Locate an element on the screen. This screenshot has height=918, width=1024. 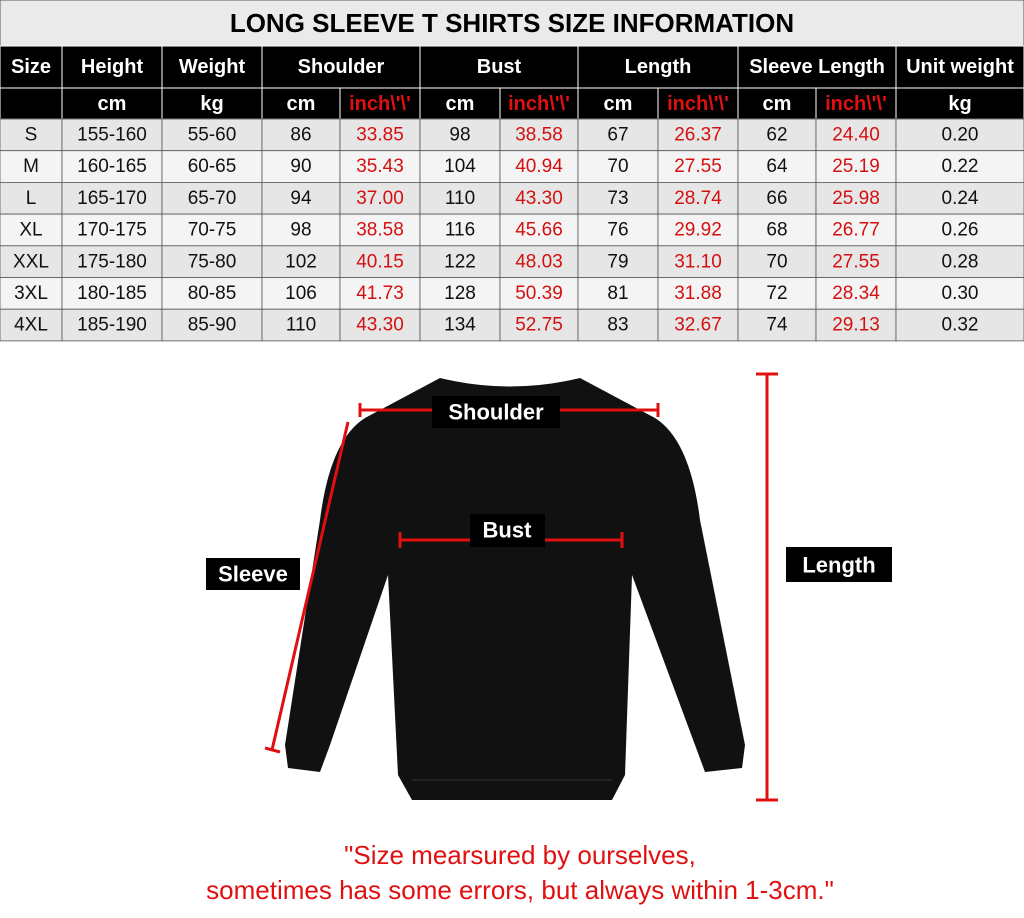
data-text: 85-90 is located at coordinates (212, 325).